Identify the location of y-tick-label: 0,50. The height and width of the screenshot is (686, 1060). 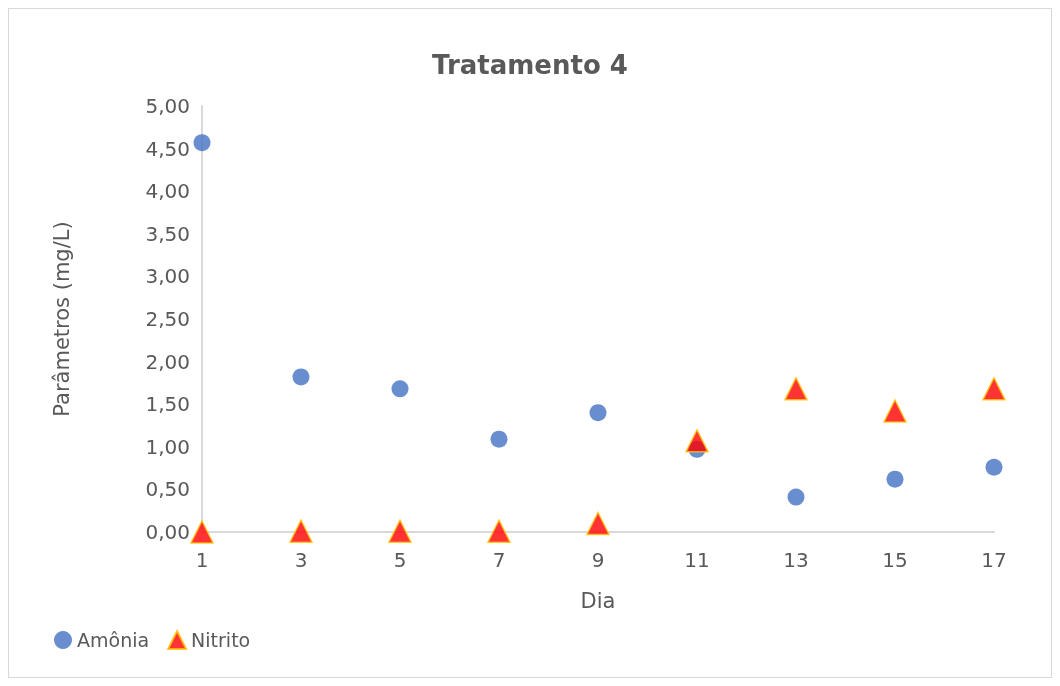
(167, 489).